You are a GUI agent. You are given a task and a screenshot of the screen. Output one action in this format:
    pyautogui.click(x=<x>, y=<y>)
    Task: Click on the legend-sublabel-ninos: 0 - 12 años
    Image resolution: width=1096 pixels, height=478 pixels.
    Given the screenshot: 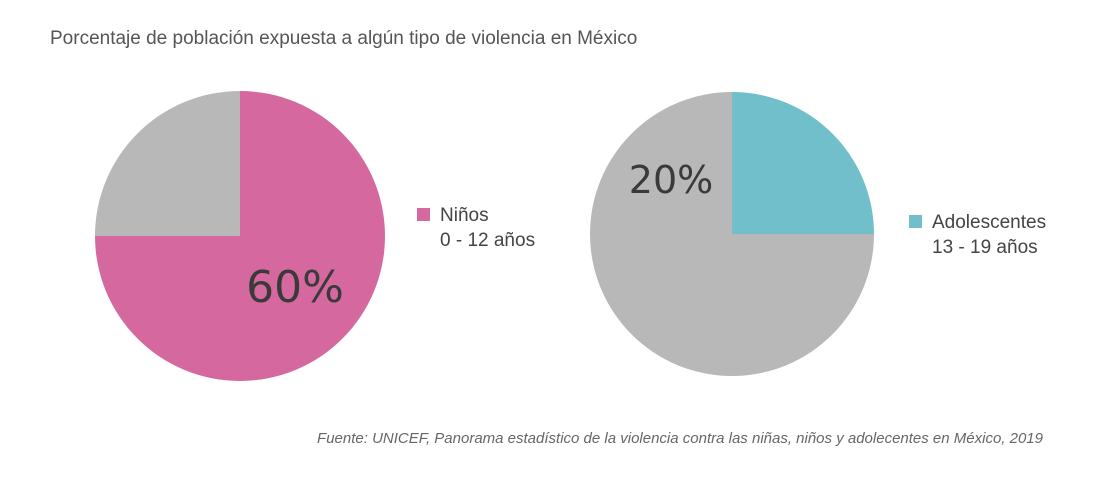 What is the action you would take?
    pyautogui.click(x=488, y=240)
    